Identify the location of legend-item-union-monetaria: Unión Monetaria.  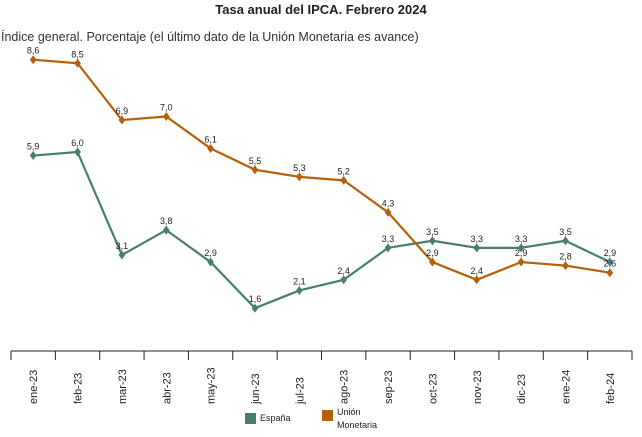
(349, 419).